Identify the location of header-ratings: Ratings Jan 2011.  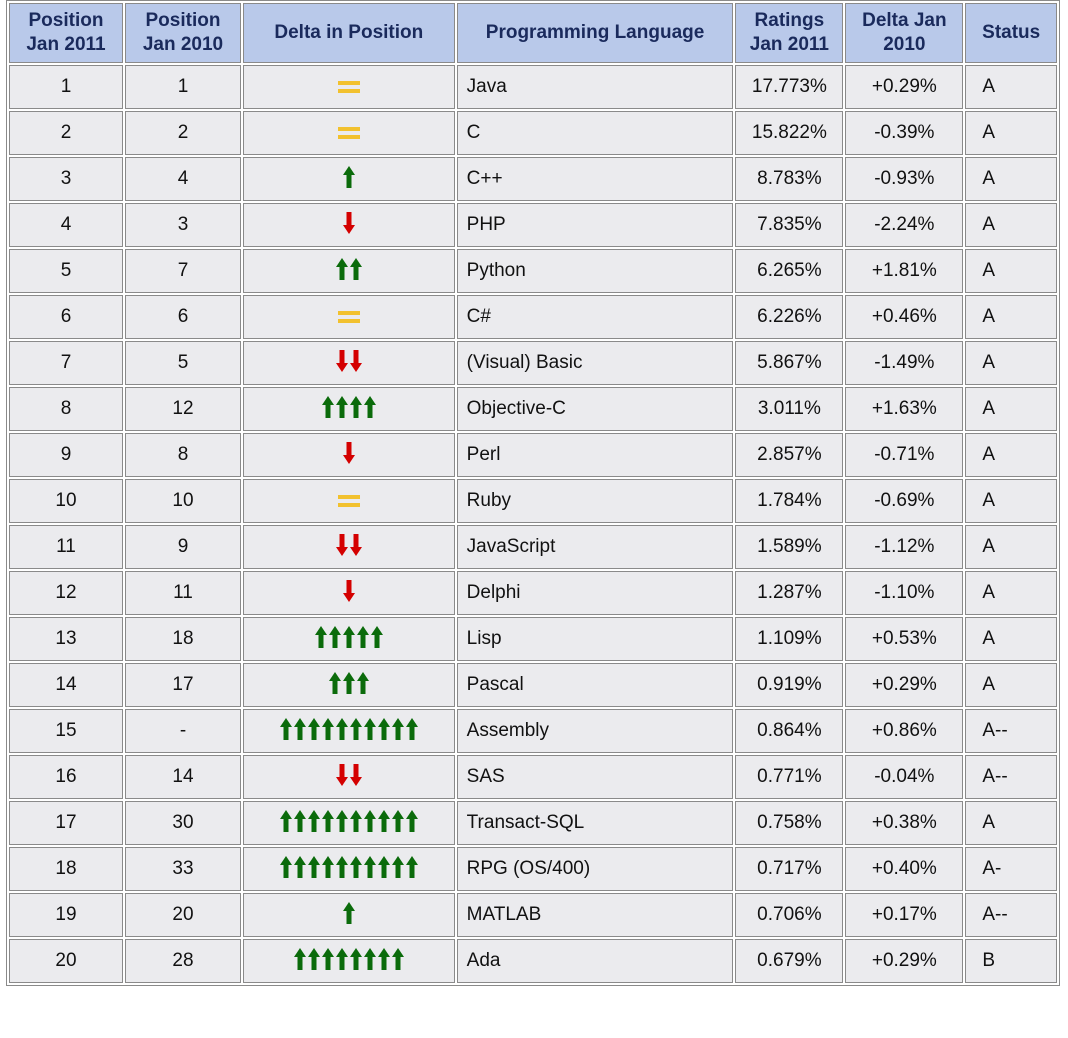
(789, 33).